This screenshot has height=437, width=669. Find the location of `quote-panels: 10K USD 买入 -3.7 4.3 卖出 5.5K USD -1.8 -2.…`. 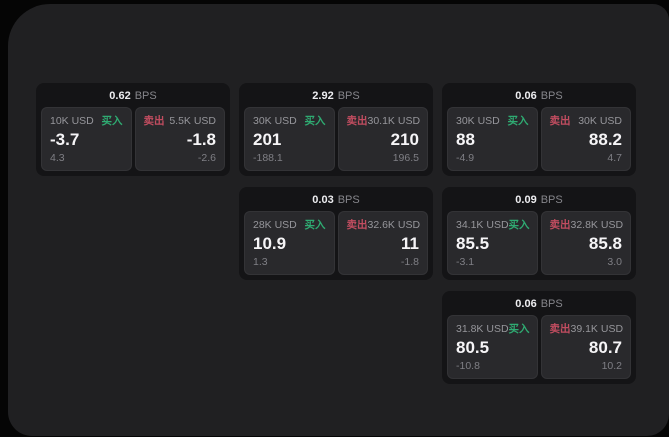

quote-panels: 10K USD 买入 -3.7 4.3 卖出 5.5K USD -1.8 -2.… is located at coordinates (133, 139).